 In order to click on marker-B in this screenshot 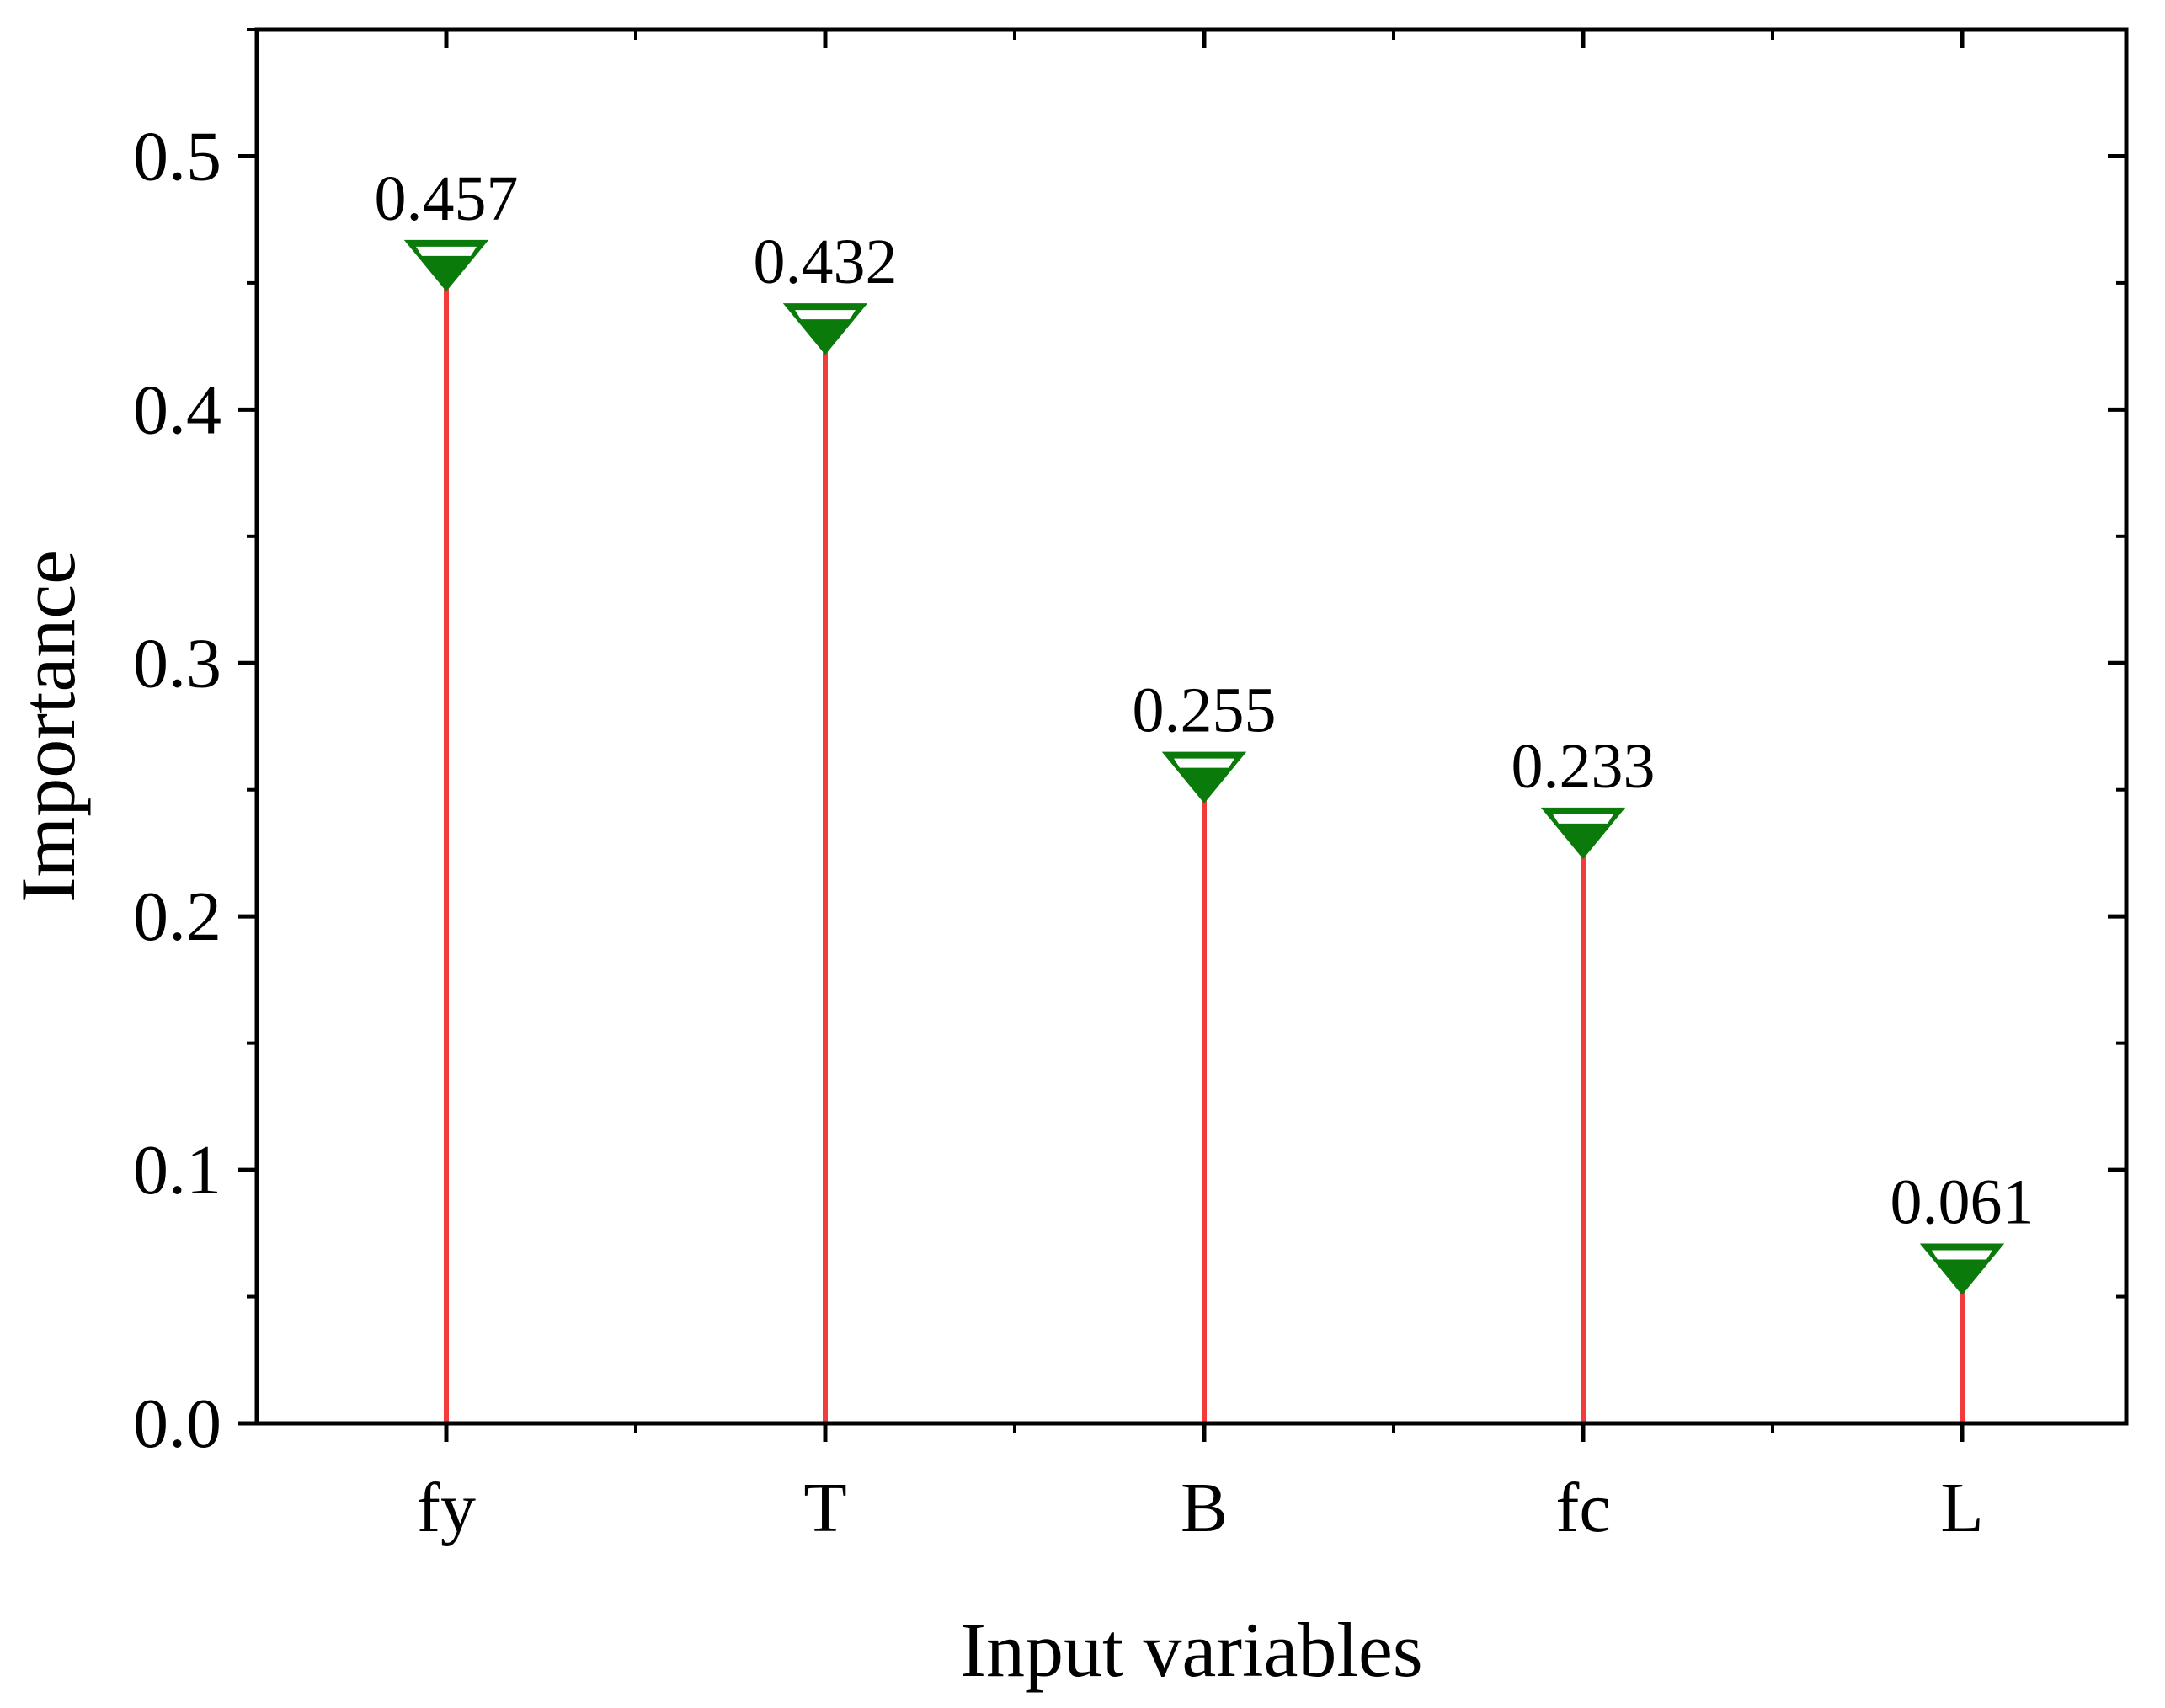, I will do `click(1204, 777)`.